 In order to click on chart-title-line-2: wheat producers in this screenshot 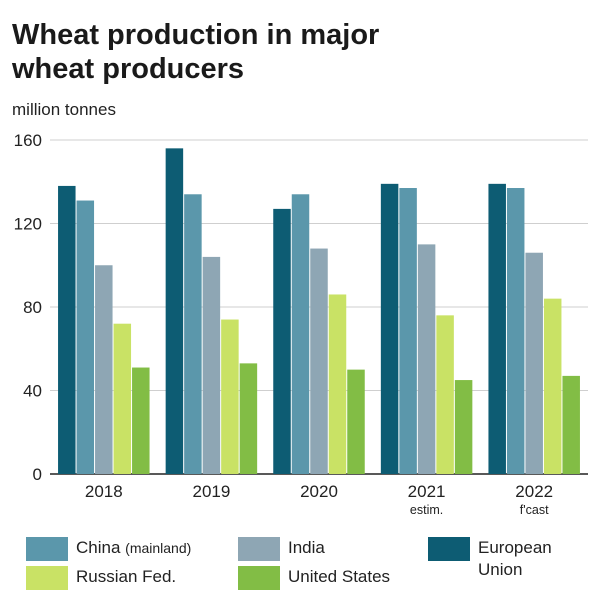, I will do `click(128, 69)`.